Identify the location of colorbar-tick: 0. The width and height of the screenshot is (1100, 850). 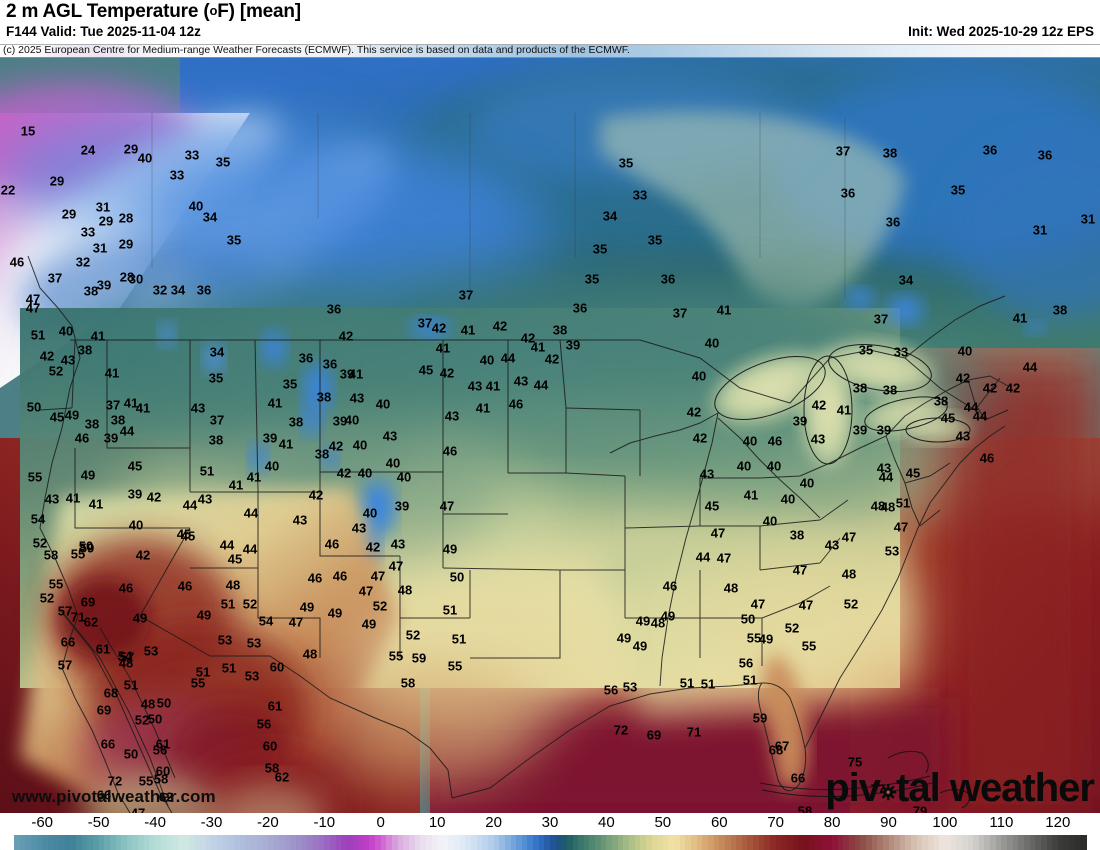
(380, 822).